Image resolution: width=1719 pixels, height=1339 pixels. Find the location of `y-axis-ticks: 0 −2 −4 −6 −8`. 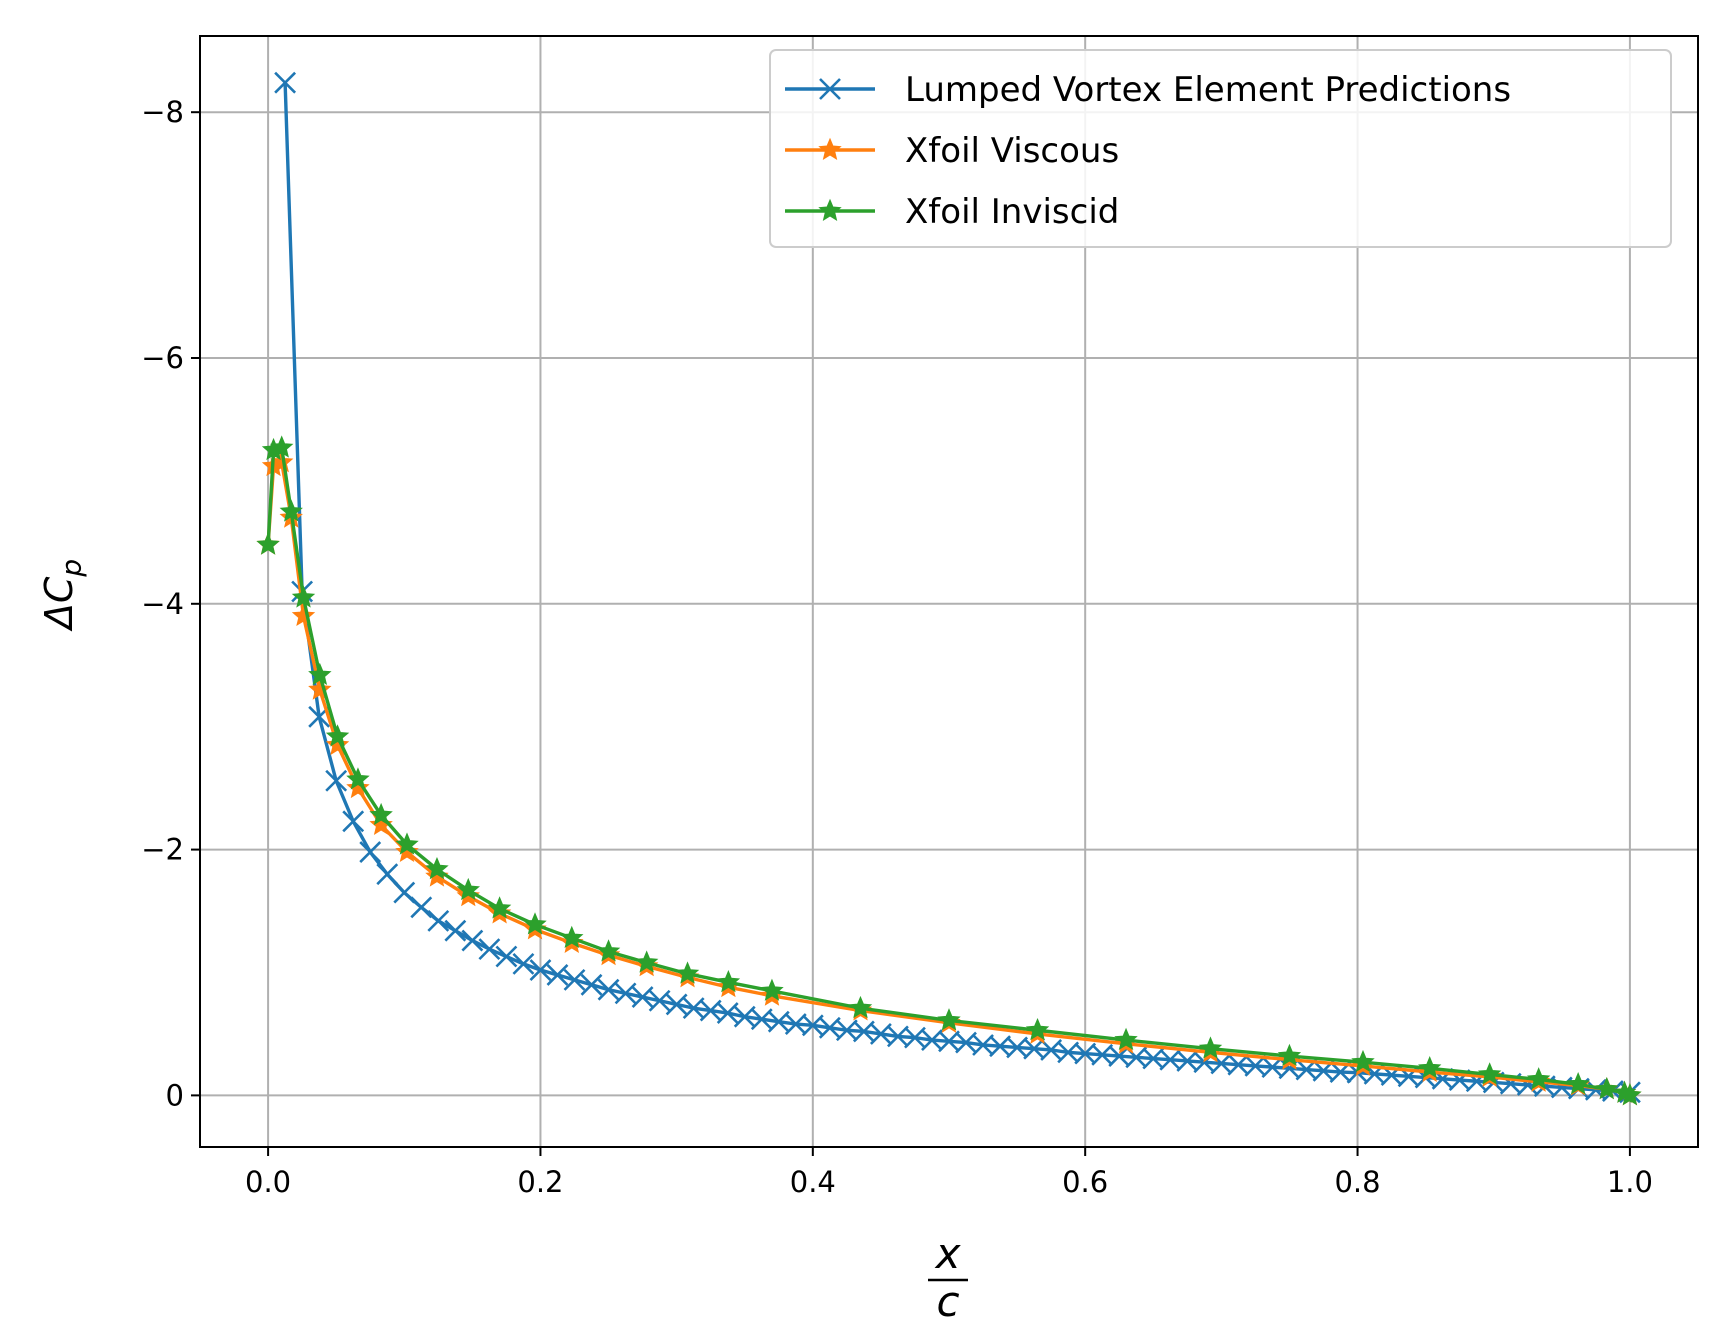

y-axis-ticks: 0 −2 −4 −6 −8 is located at coordinates (170, 603).